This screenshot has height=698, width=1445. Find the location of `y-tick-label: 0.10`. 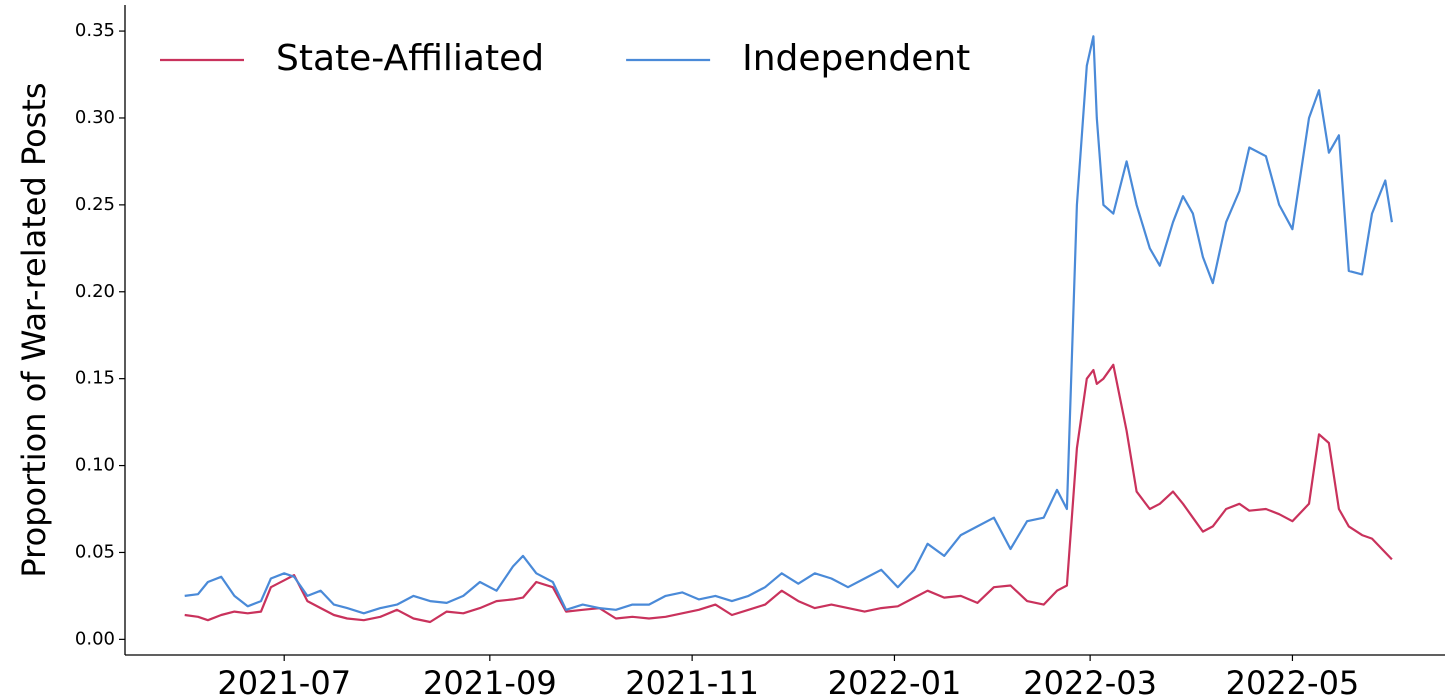

y-tick-label: 0.10 is located at coordinates (95, 465).